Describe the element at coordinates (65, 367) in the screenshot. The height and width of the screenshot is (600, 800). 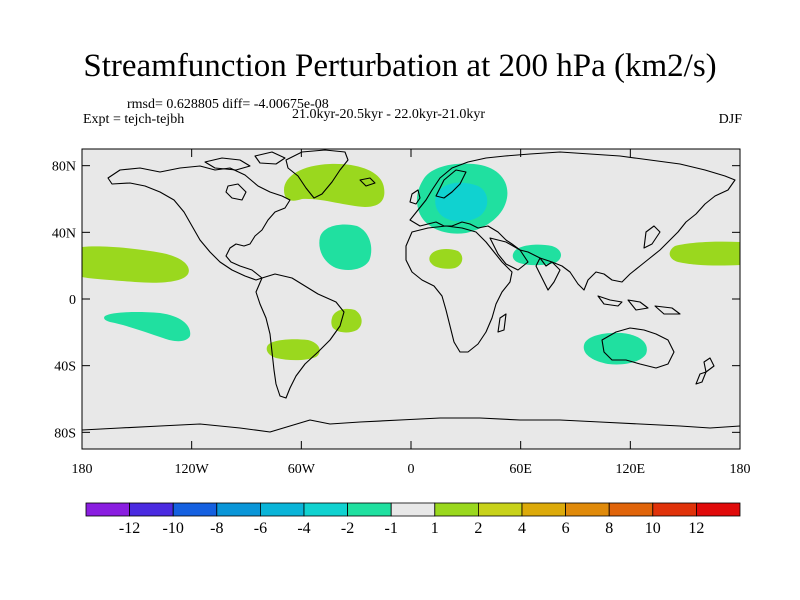
I see `lat-tick-label: 40S` at that location.